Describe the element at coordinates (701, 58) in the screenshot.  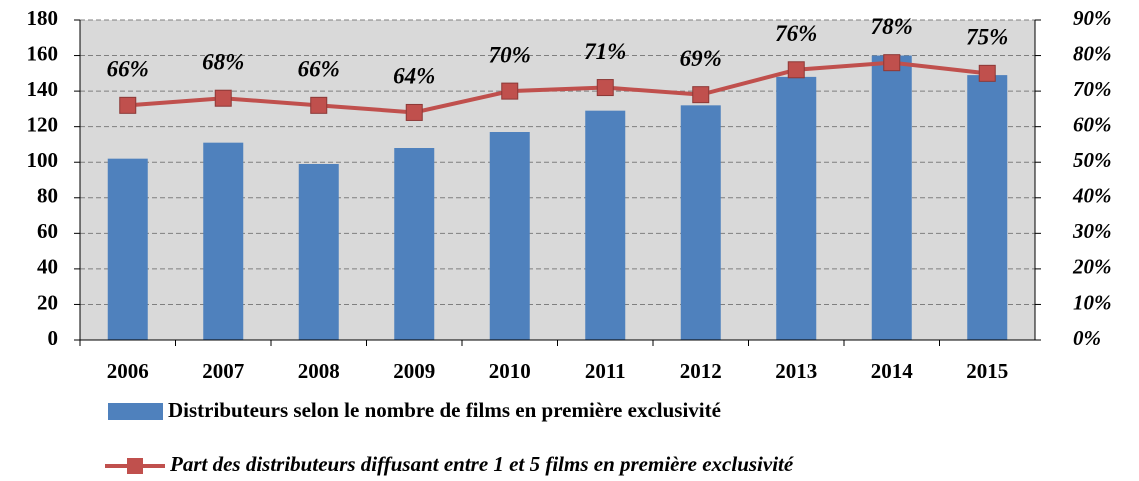
I see `data-label: 69%` at that location.